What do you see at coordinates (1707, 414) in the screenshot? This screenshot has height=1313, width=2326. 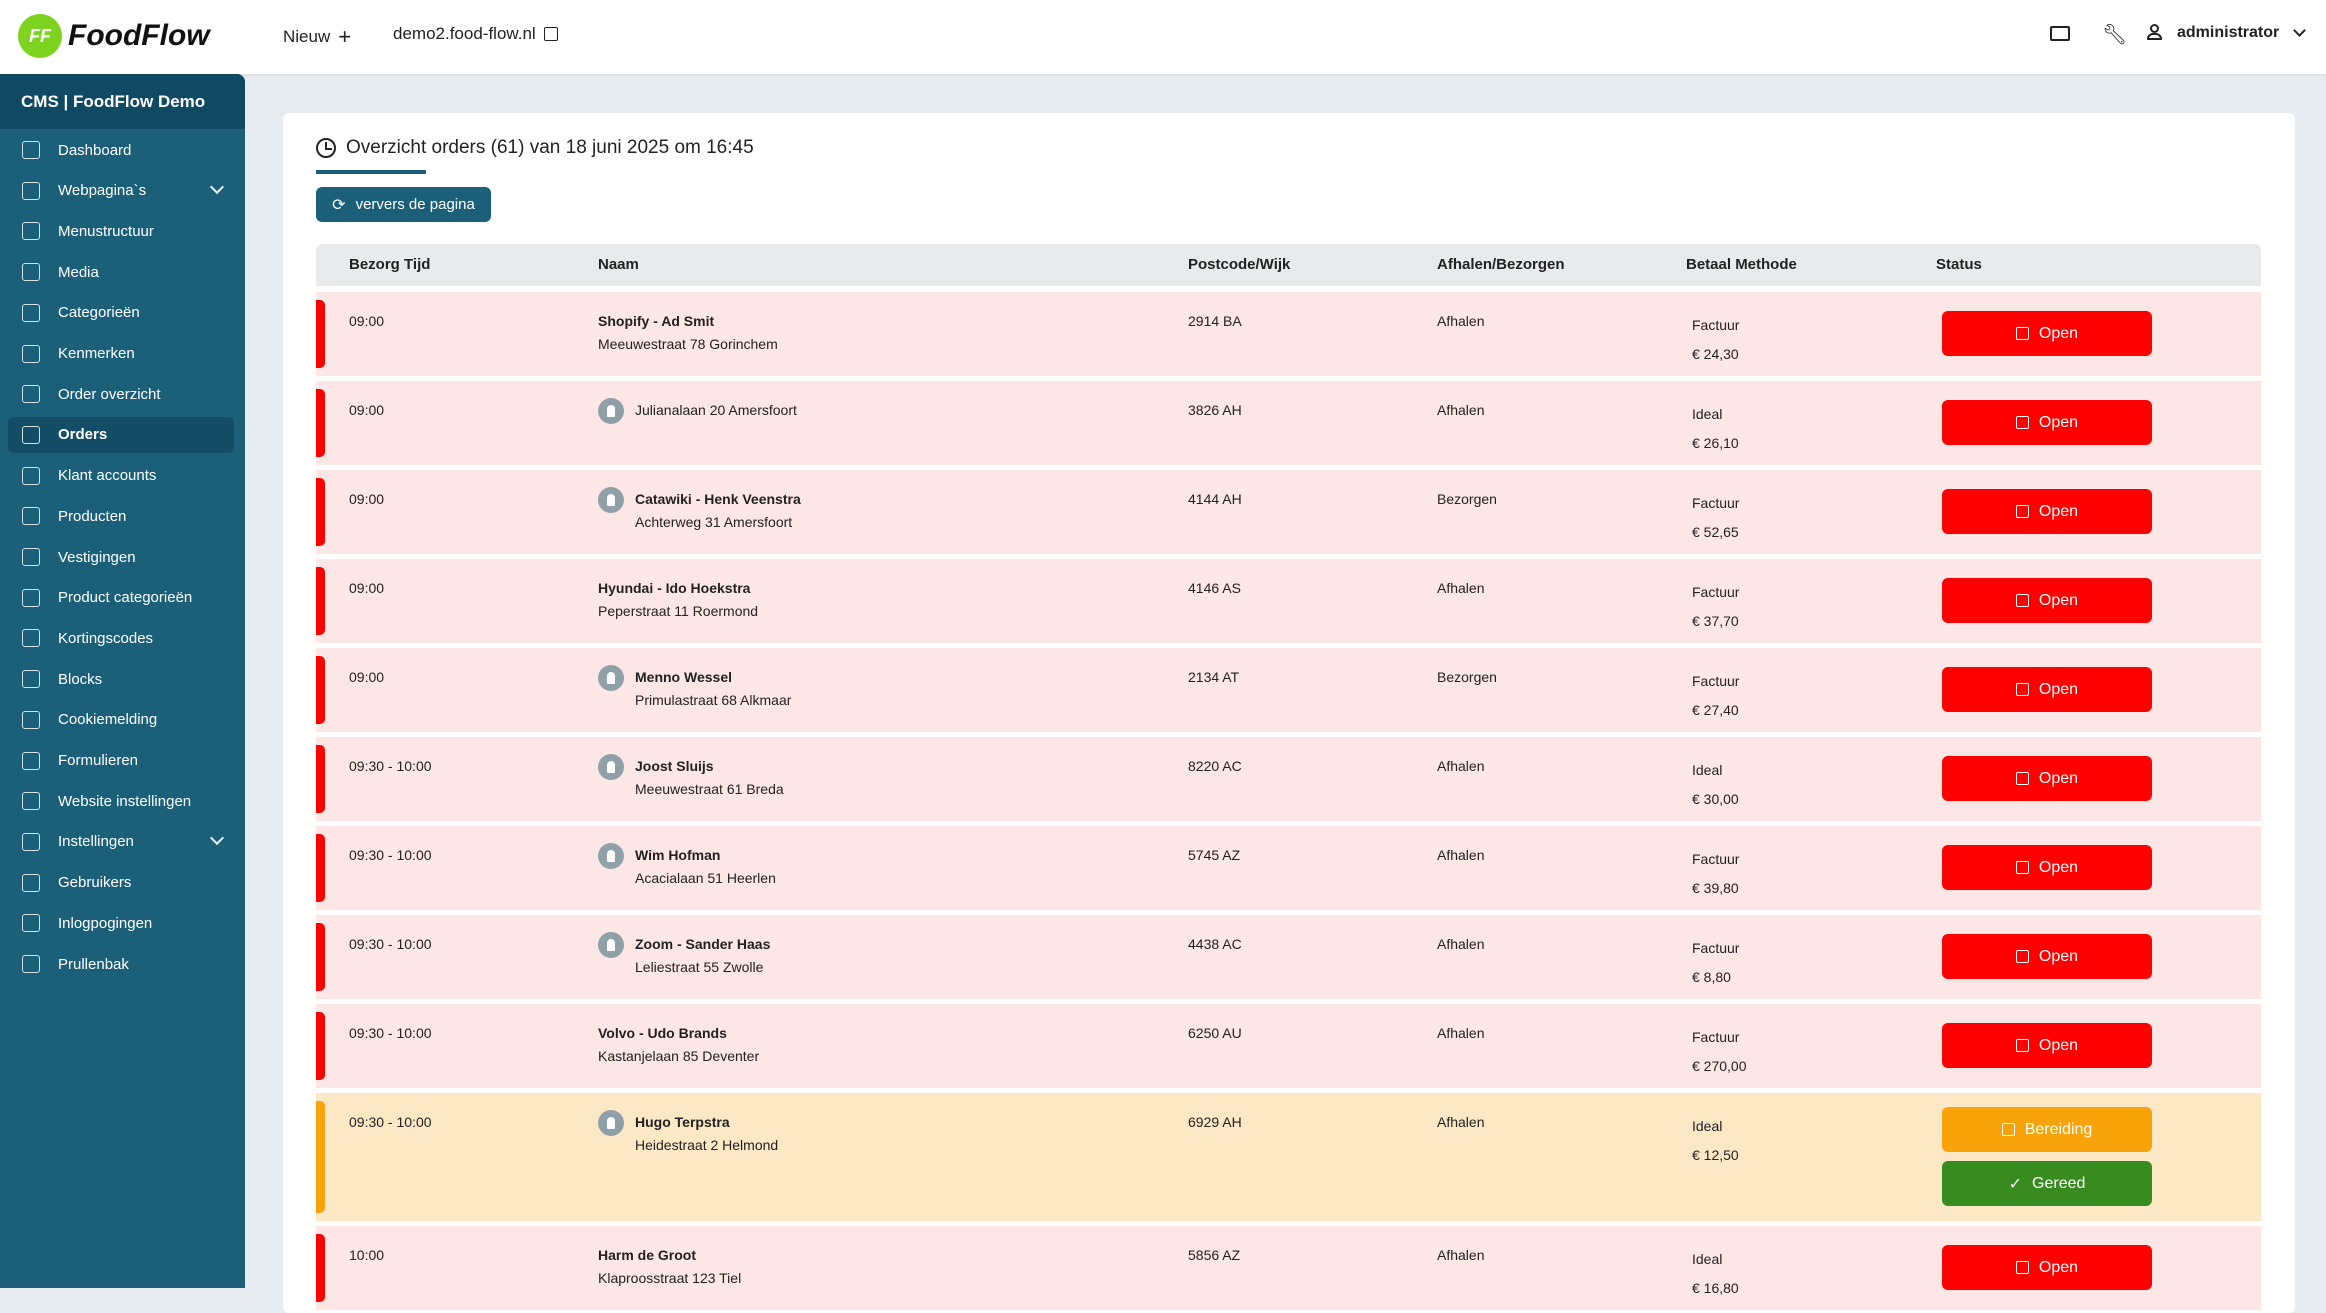 I see `payment-method: Ideal` at bounding box center [1707, 414].